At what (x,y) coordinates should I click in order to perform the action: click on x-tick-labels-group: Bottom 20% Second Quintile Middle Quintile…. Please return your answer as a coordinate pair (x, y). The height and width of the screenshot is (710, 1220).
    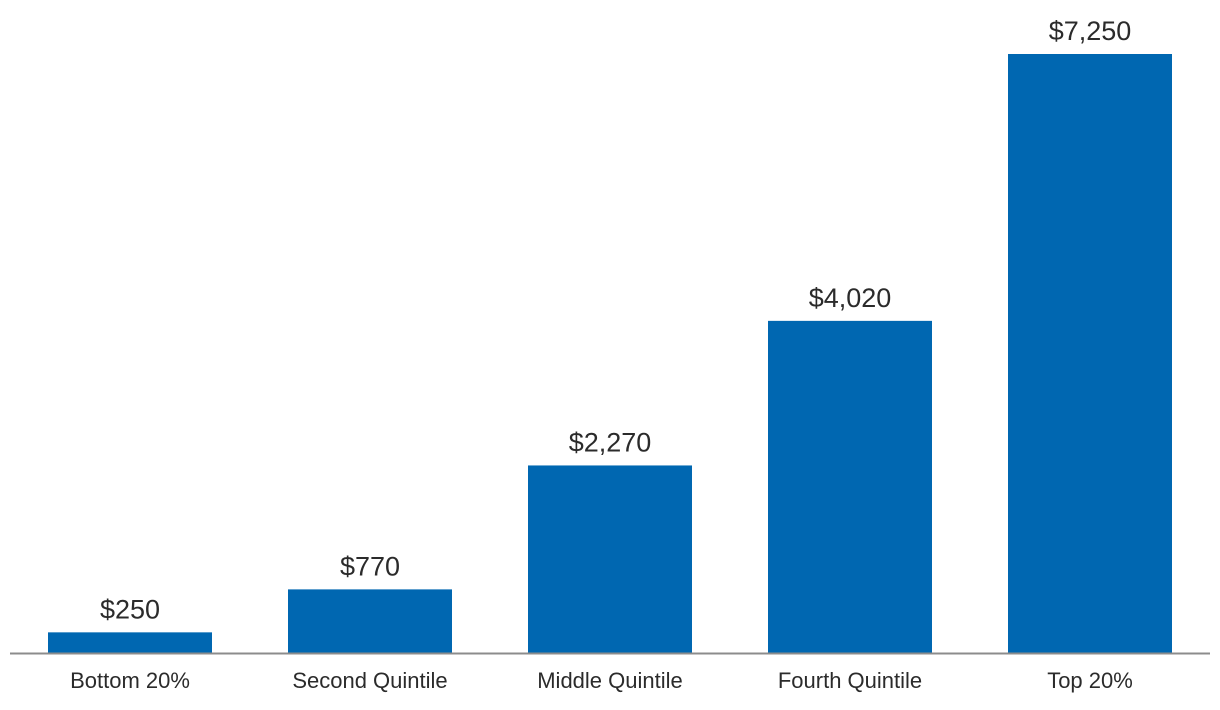
    Looking at the image, I should click on (601, 680).